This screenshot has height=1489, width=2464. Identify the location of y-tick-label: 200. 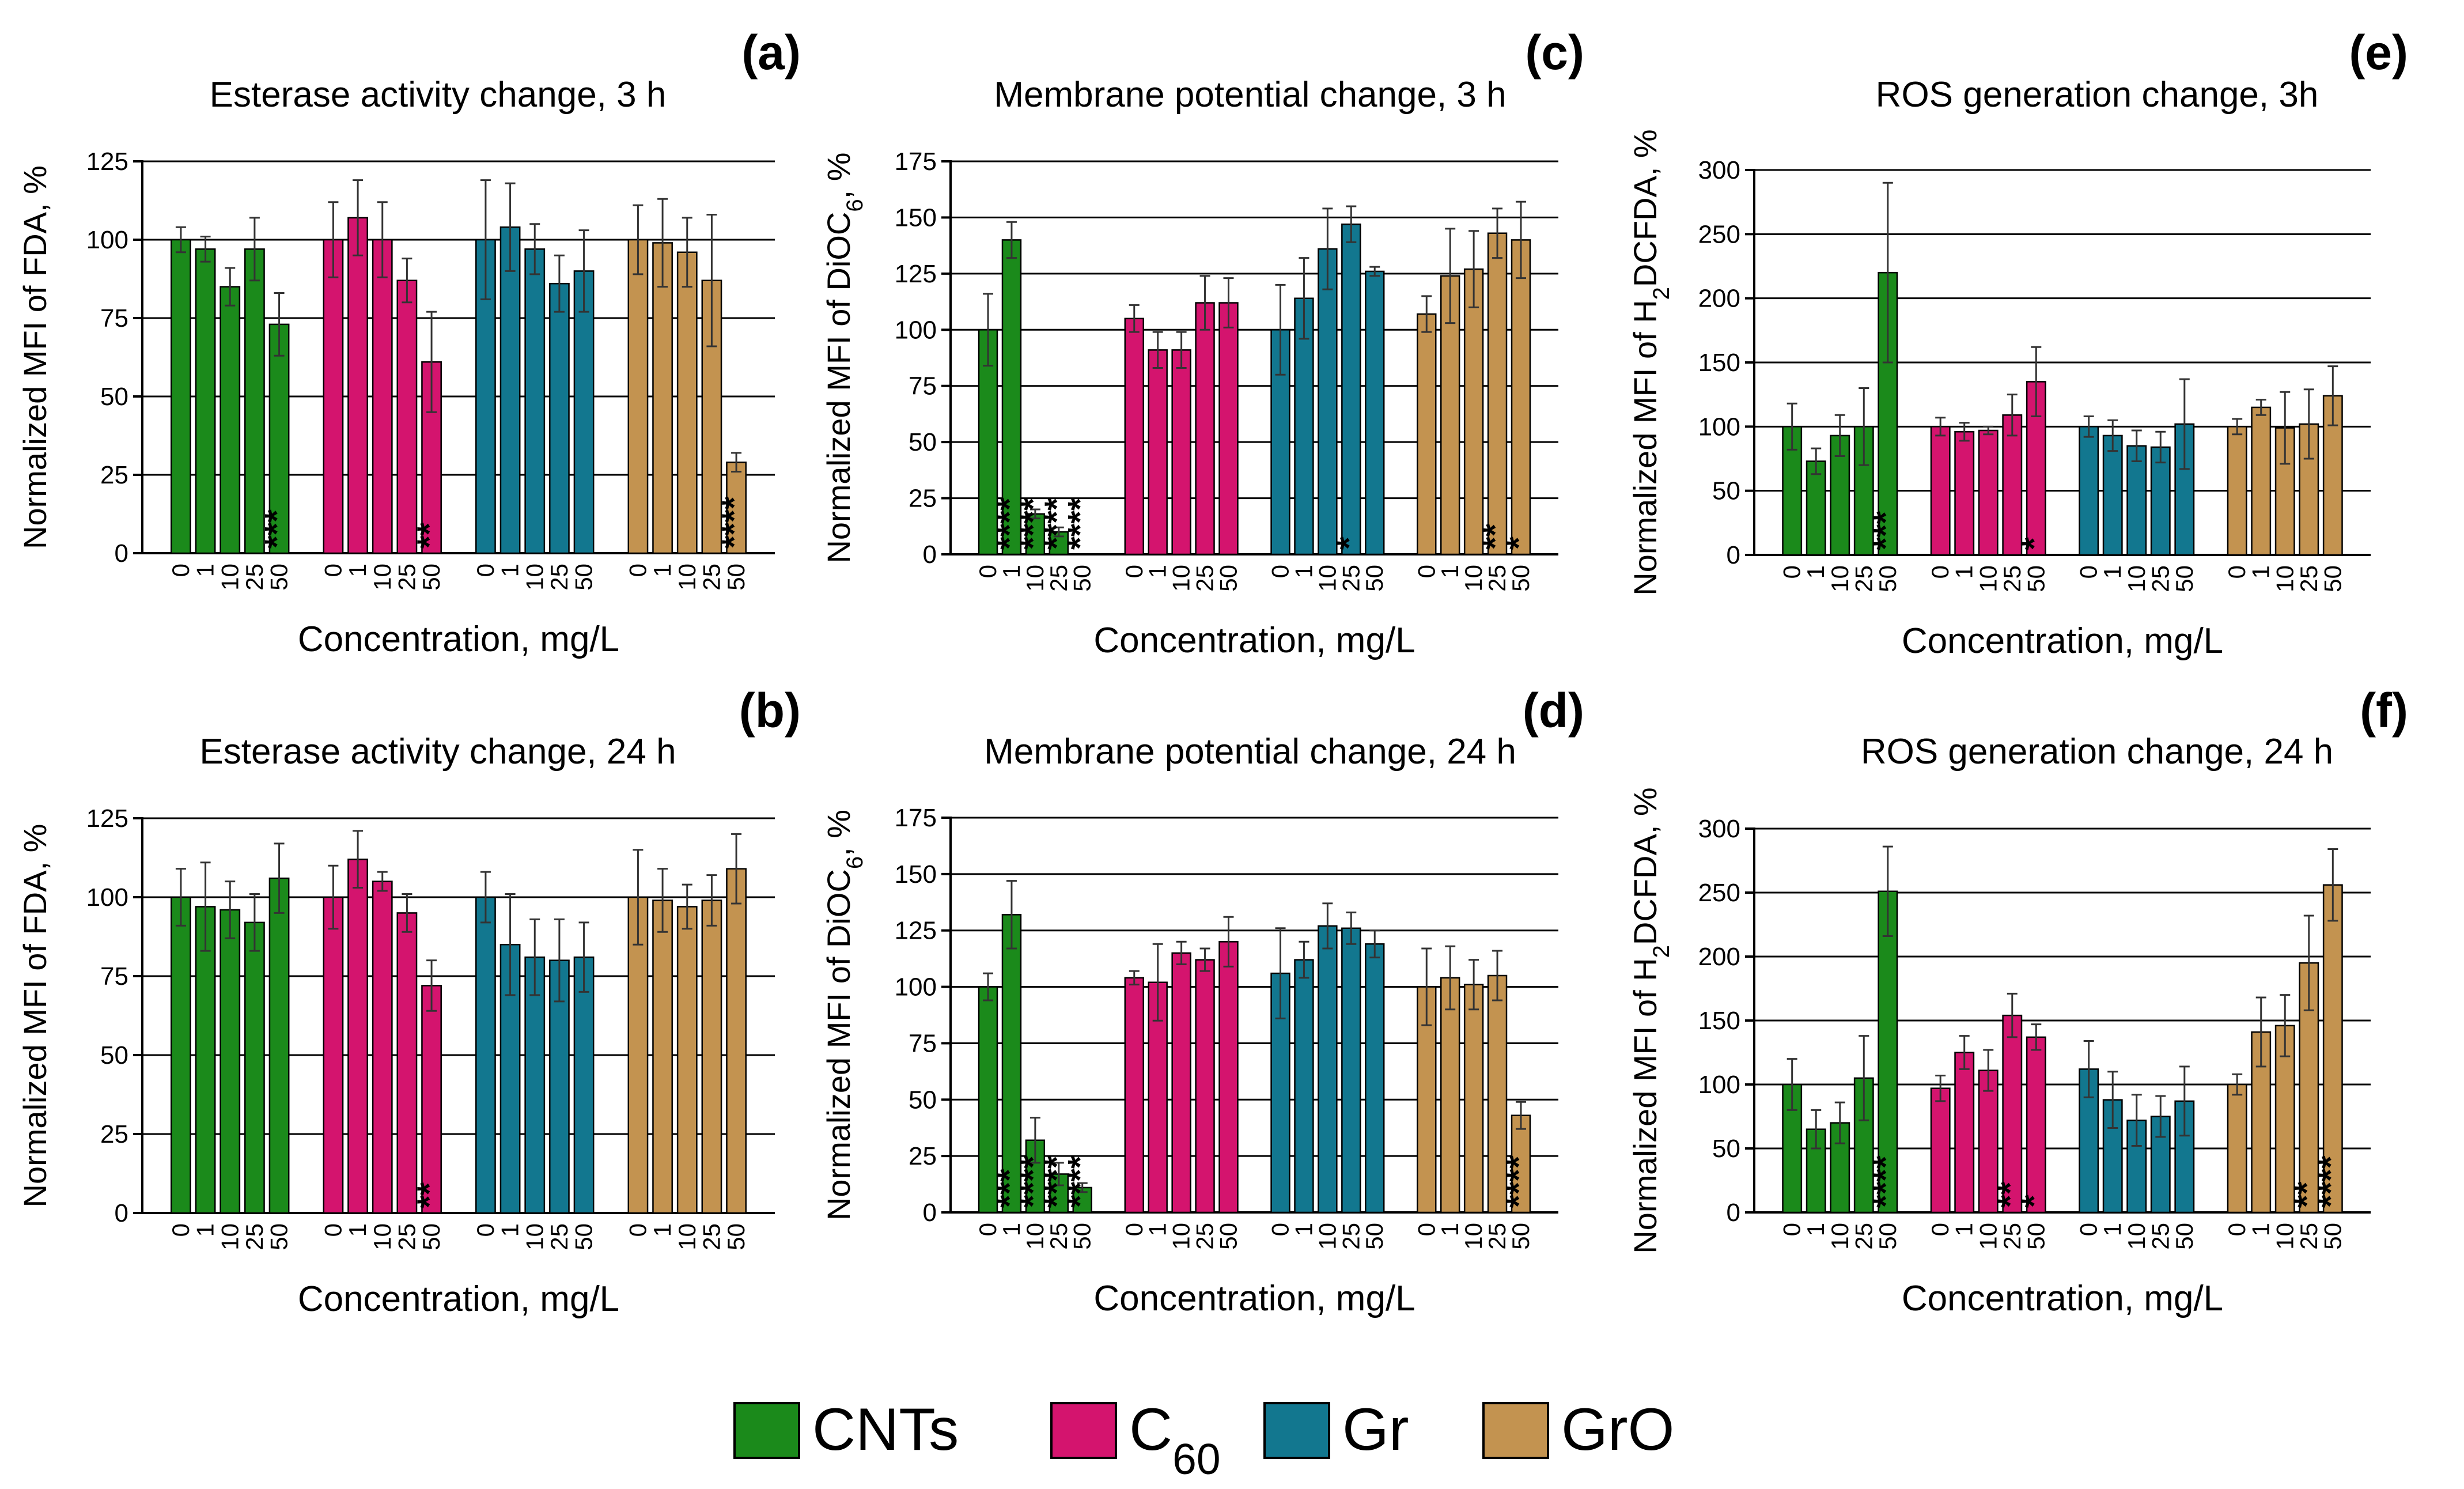
(1719, 957).